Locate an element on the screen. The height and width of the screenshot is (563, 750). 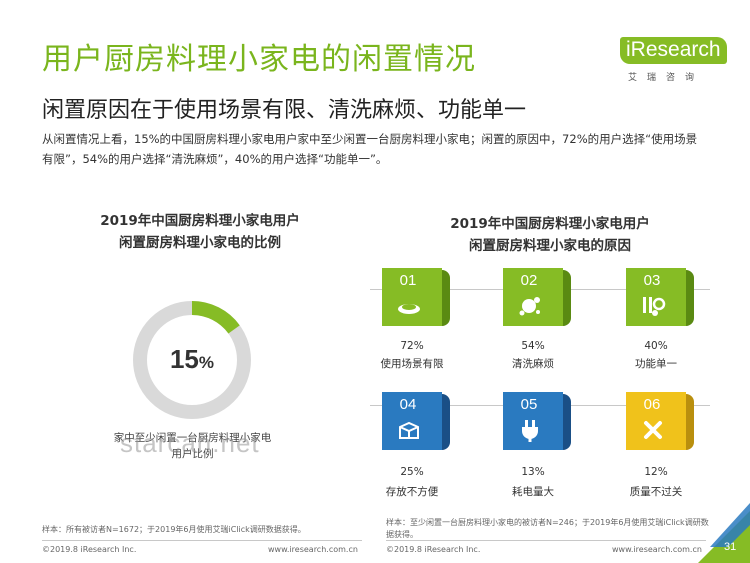
tools-icon is located at coordinates (654, 306).